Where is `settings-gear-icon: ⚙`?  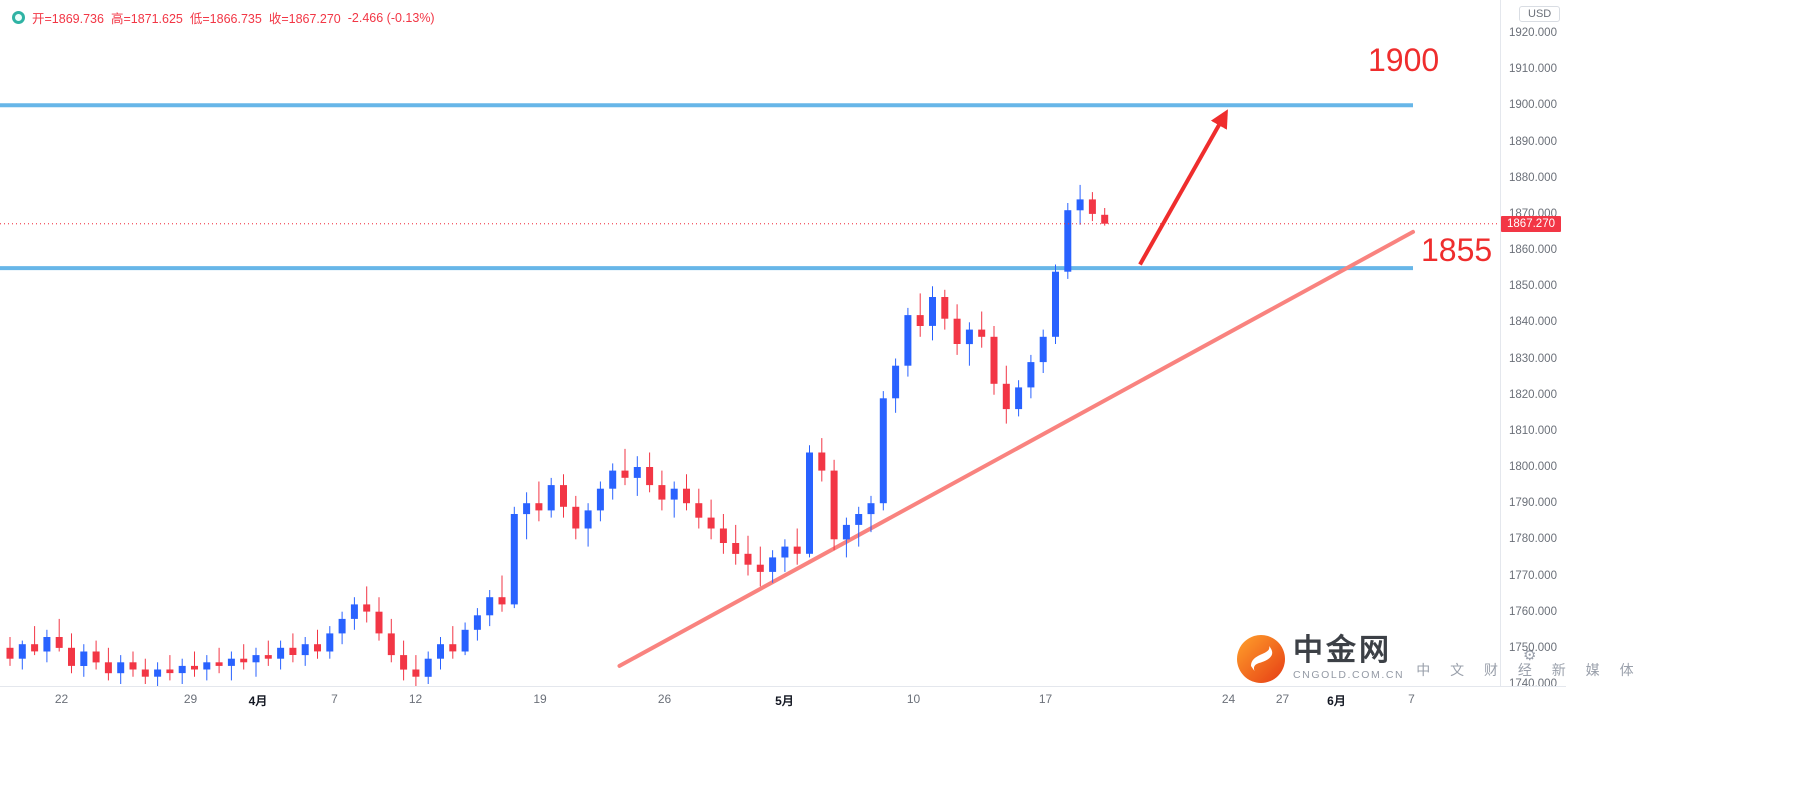
settings-gear-icon: ⚙ is located at coordinates (1530, 655).